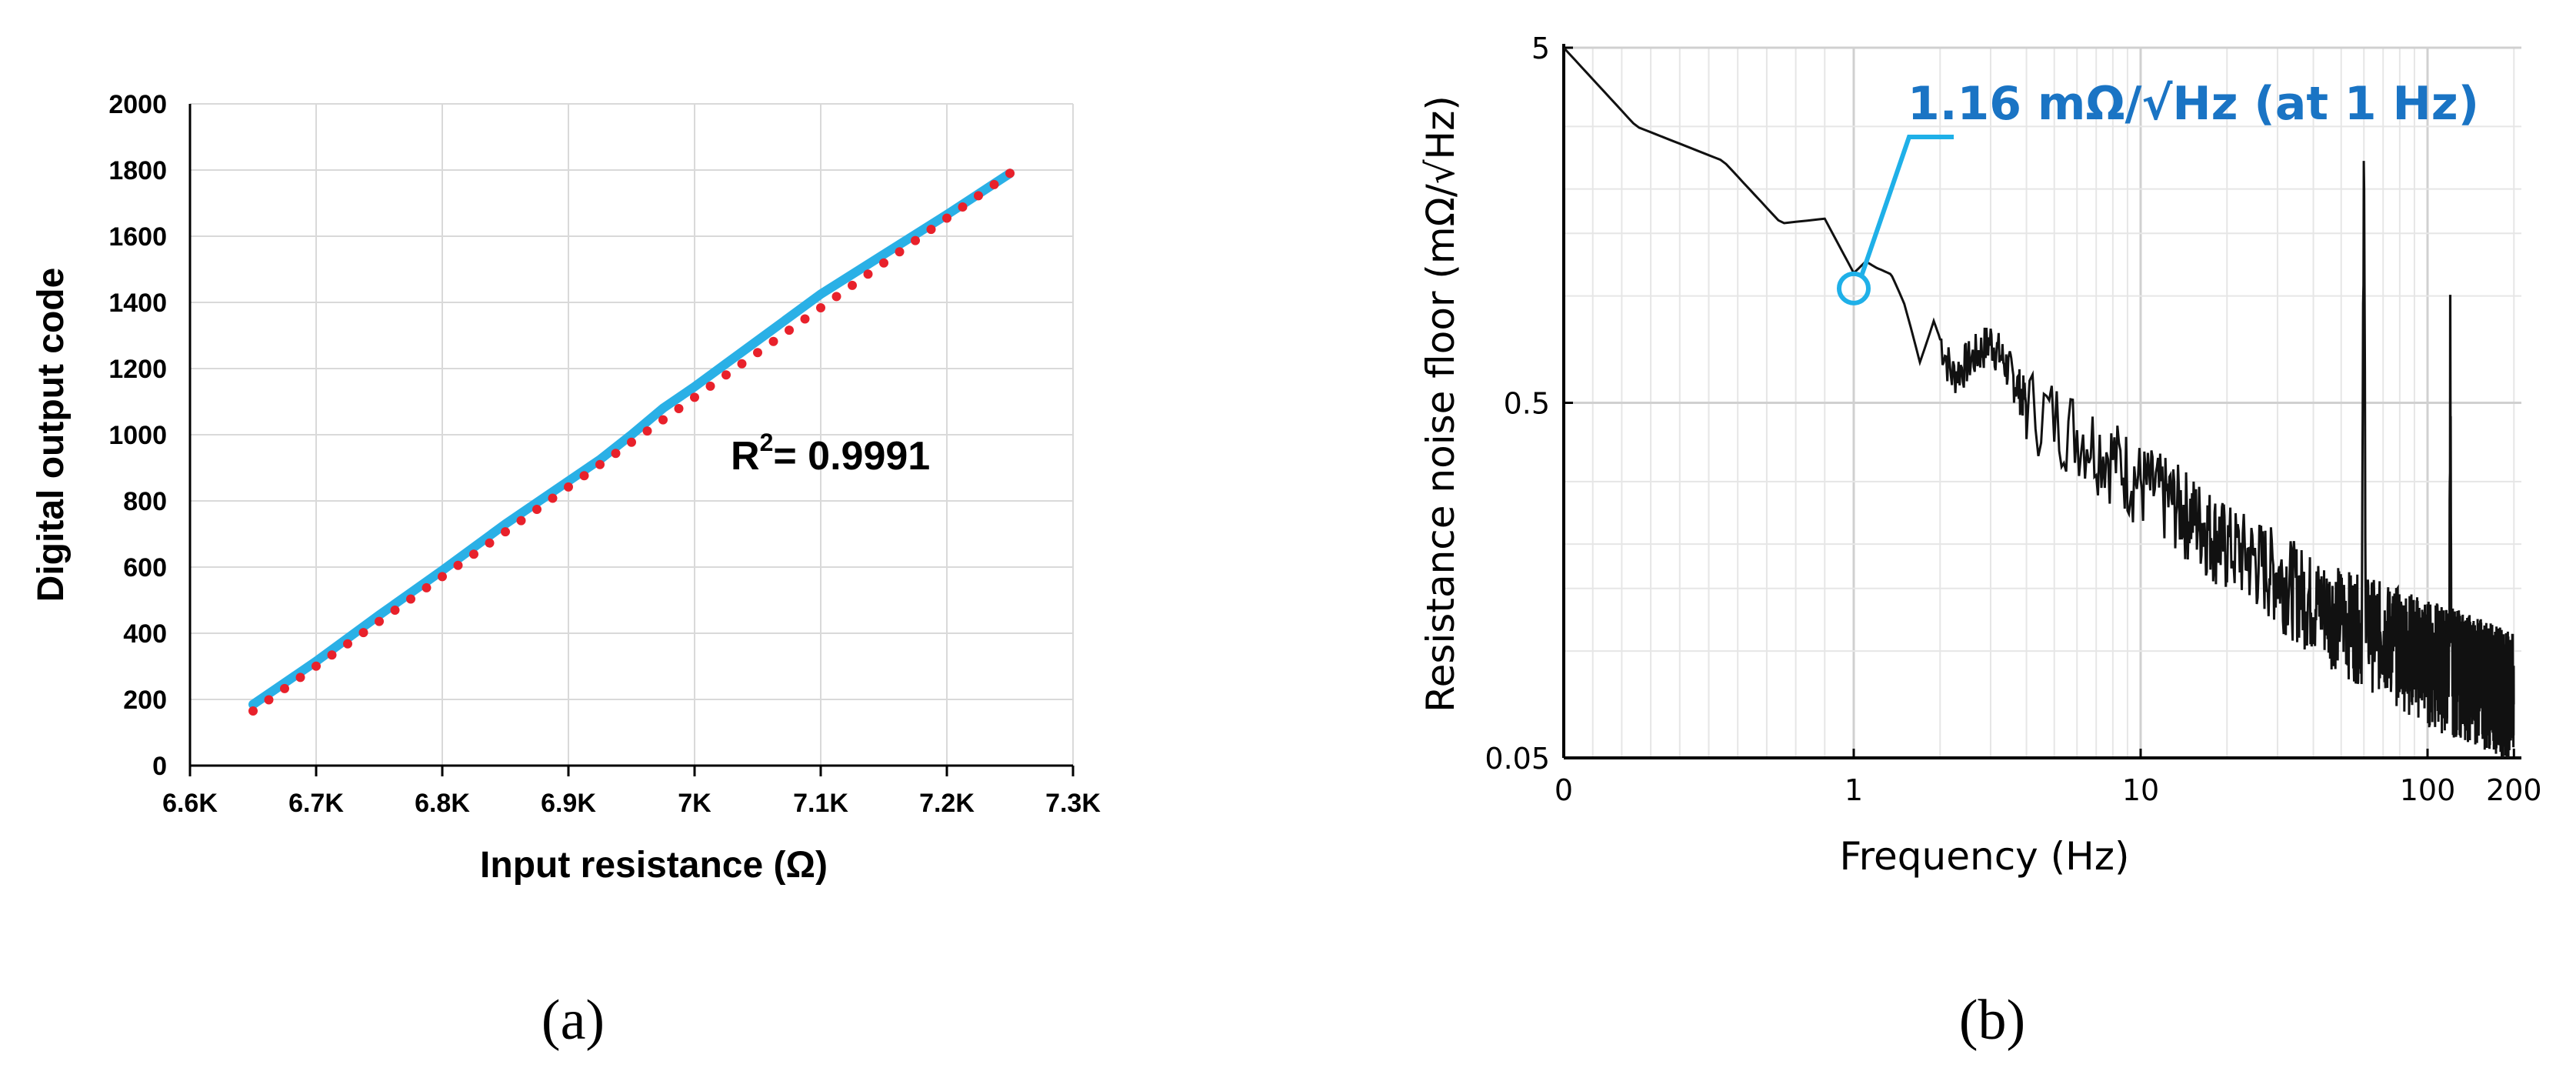 The height and width of the screenshot is (1078, 2576). Describe the element at coordinates (820, 803) in the screenshot. I see `chart-a-x-tick-label: 7.1K` at that location.